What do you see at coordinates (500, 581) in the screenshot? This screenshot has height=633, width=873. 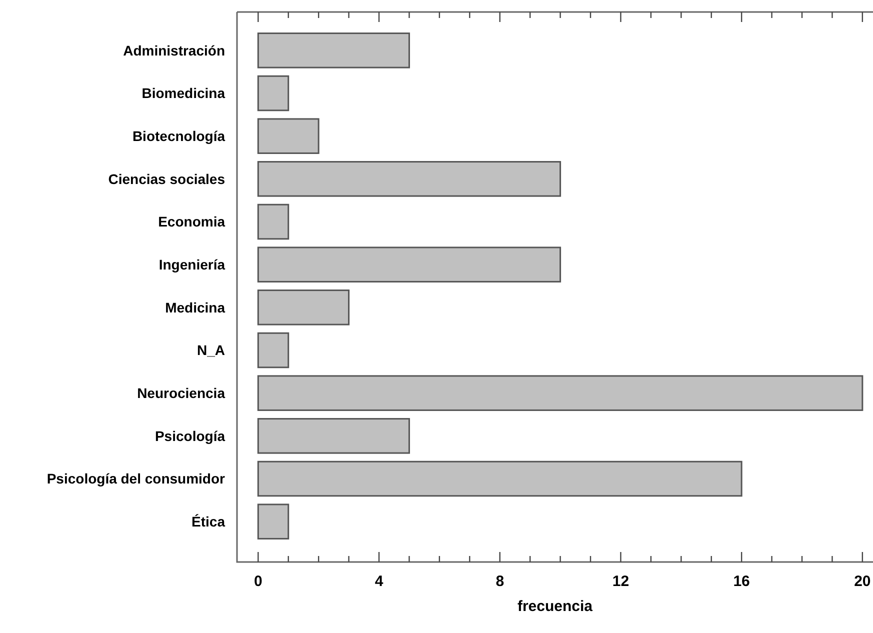 I see `x-tick-label: 8` at bounding box center [500, 581].